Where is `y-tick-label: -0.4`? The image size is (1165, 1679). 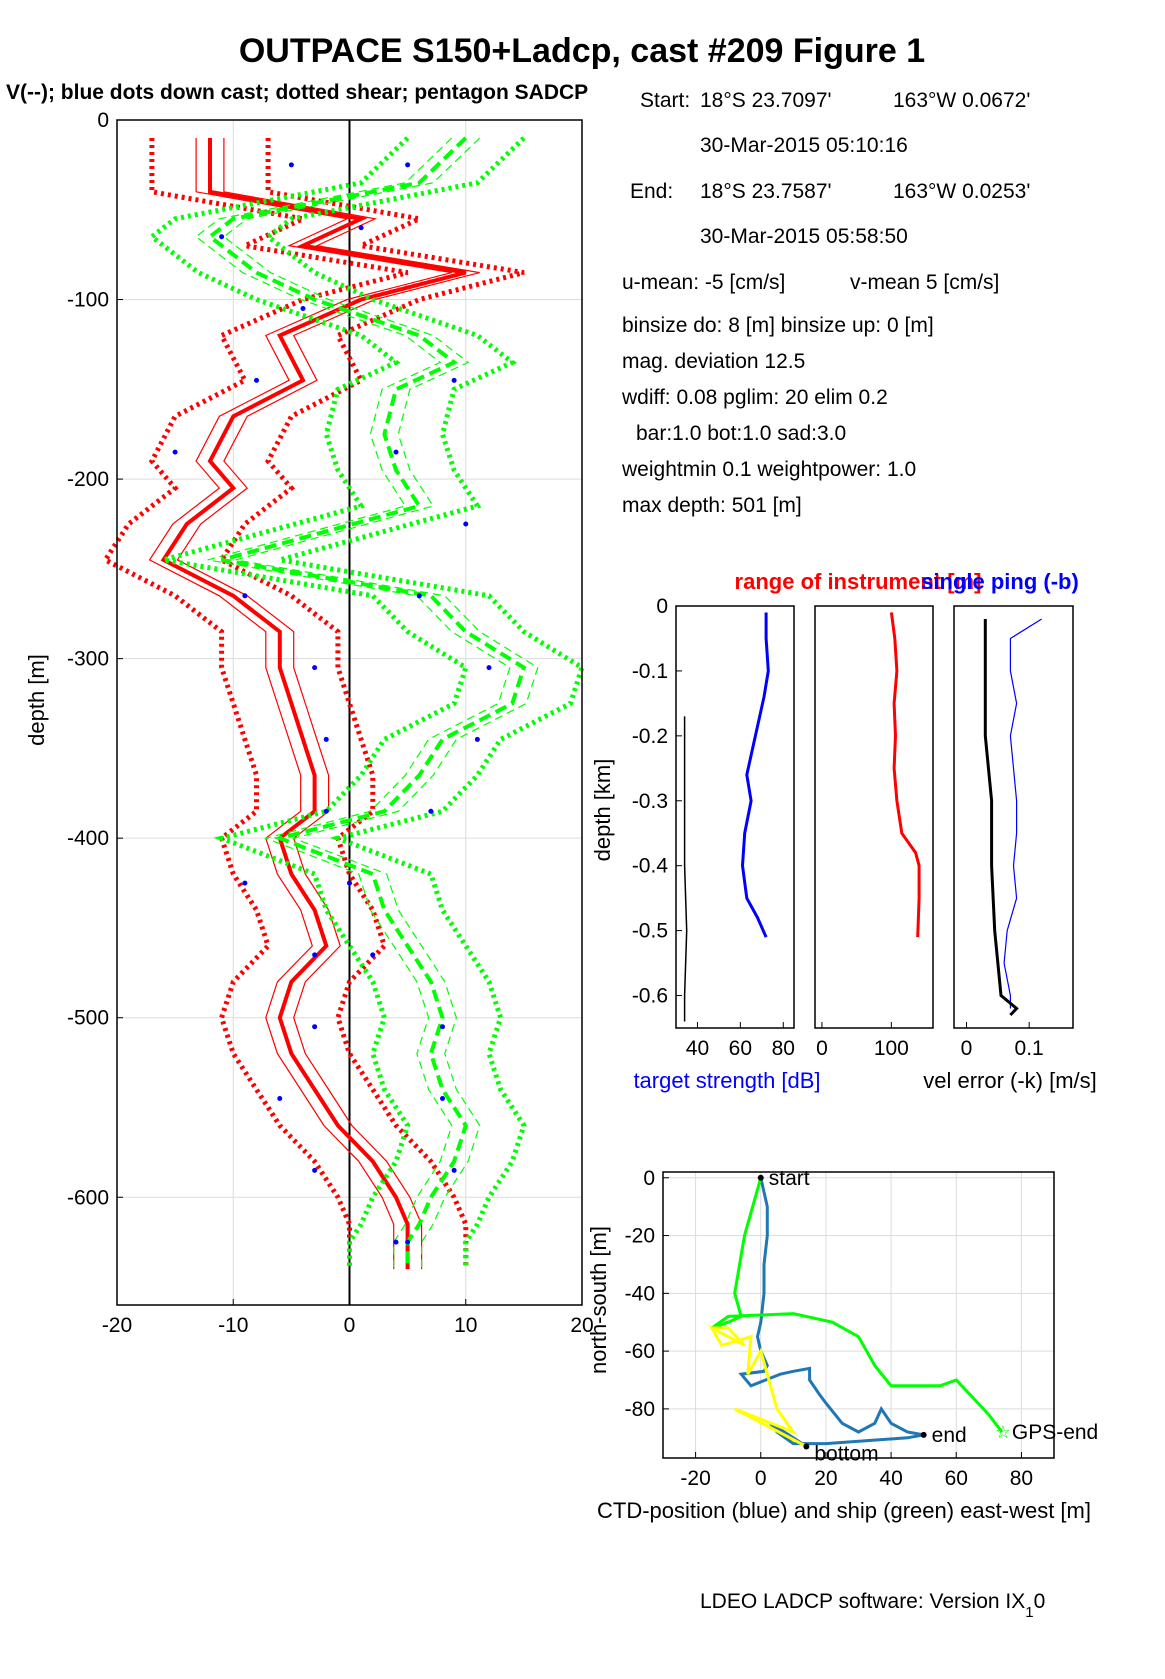 y-tick-label: -0.4 is located at coordinates (650, 866).